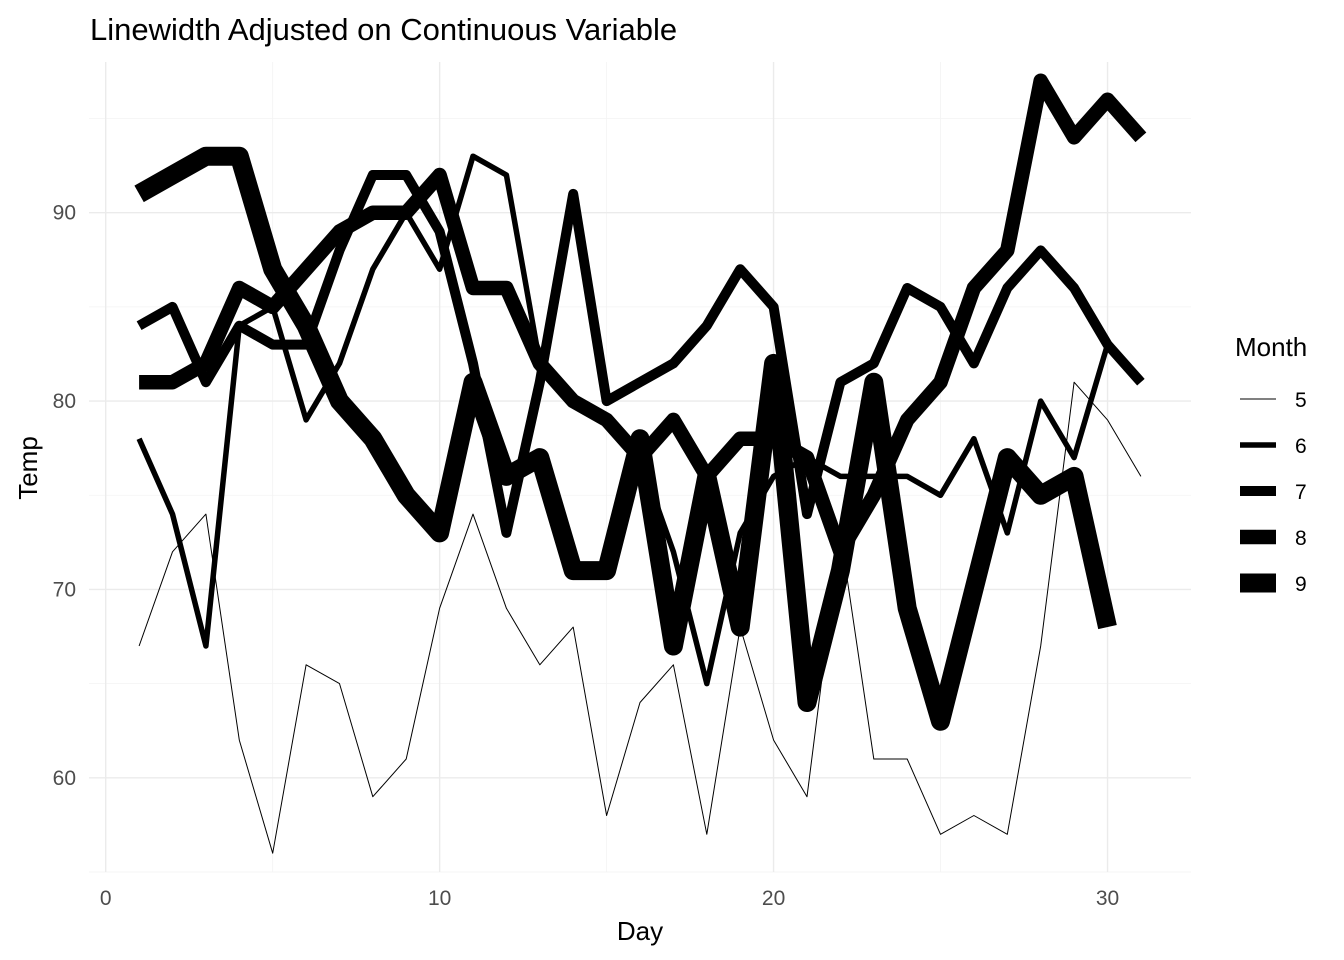  I want to click on legend-label-month-9: 9, so click(1301, 584).